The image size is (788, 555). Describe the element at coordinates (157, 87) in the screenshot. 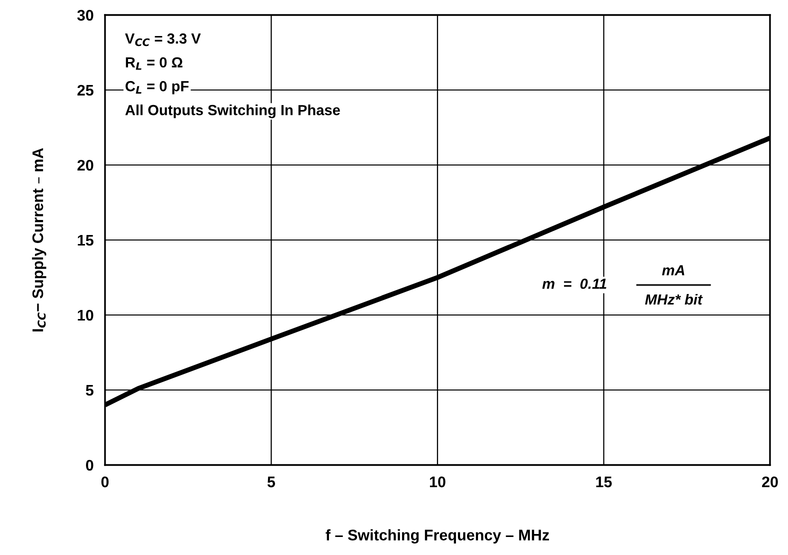

I see `annotation: C$_{L}$ = 0 pF` at that location.